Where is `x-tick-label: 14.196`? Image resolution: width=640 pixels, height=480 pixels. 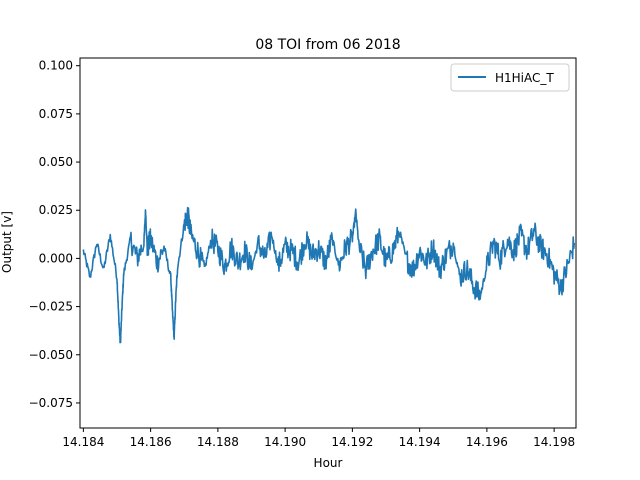 x-tick-label: 14.196 is located at coordinates (487, 442).